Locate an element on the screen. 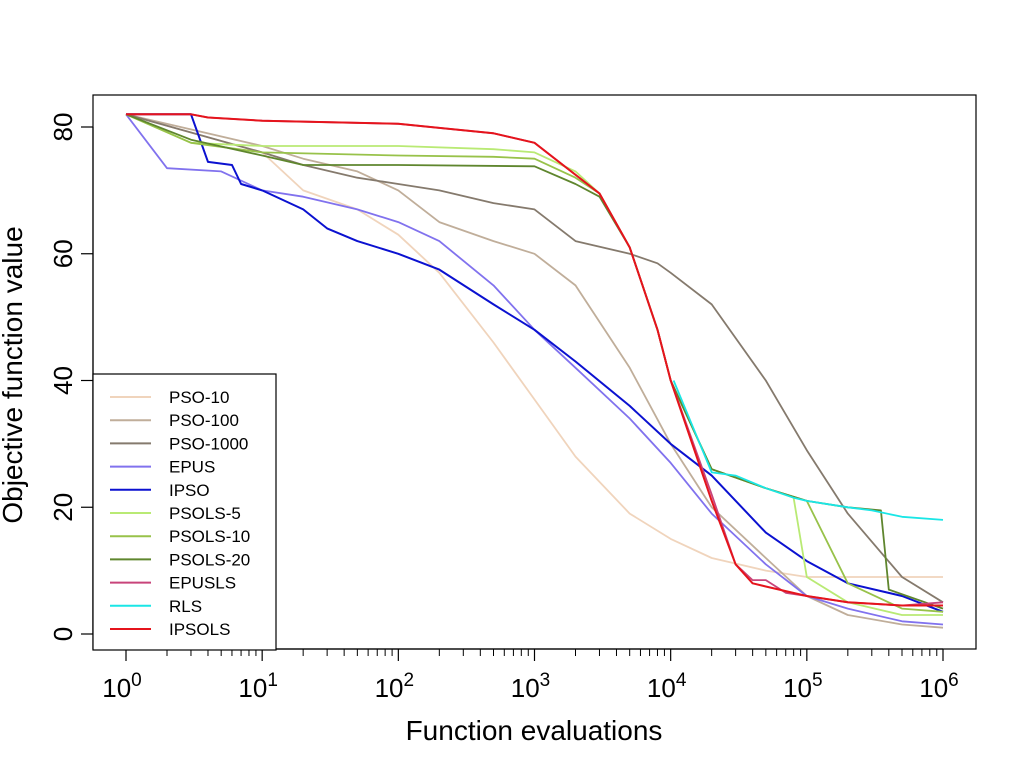 The width and height of the screenshot is (1024, 768). legend-label: PSOLS-5 is located at coordinates (205, 513).